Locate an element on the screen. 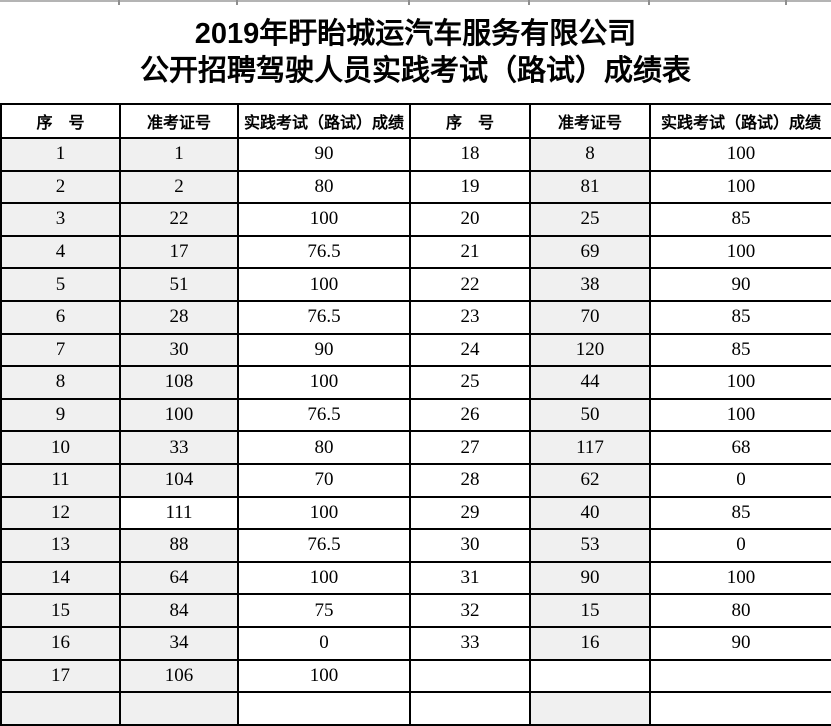 The image size is (831, 726). table-cell: 18 is located at coordinates (470, 154).